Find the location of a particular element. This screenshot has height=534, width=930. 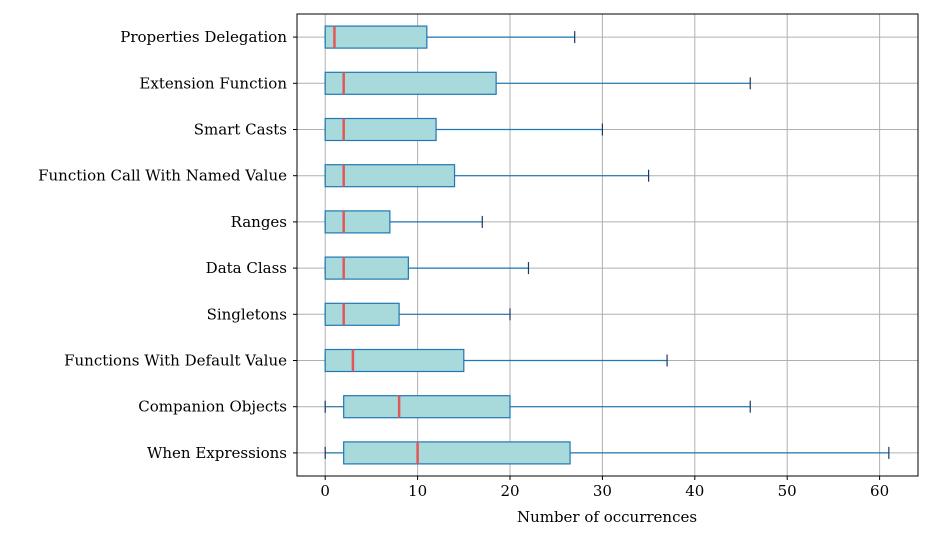

category-label: Ranges is located at coordinates (259, 222).